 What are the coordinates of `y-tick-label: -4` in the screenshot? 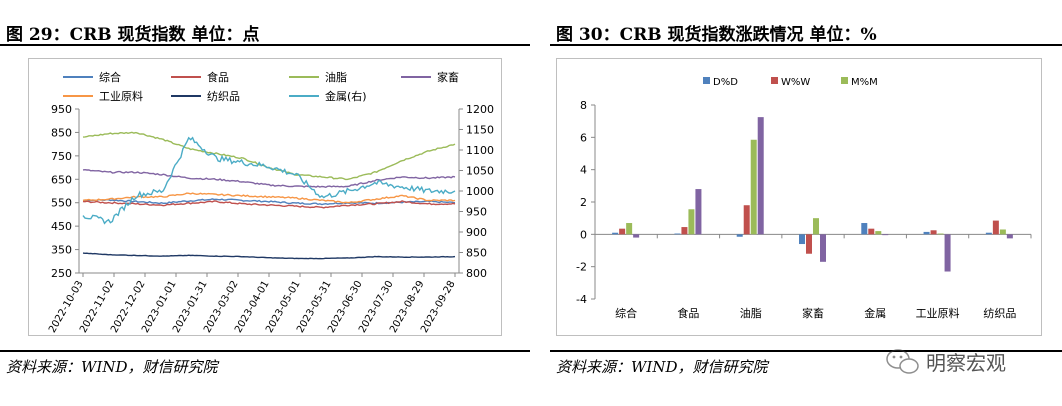 It's located at (581, 299).